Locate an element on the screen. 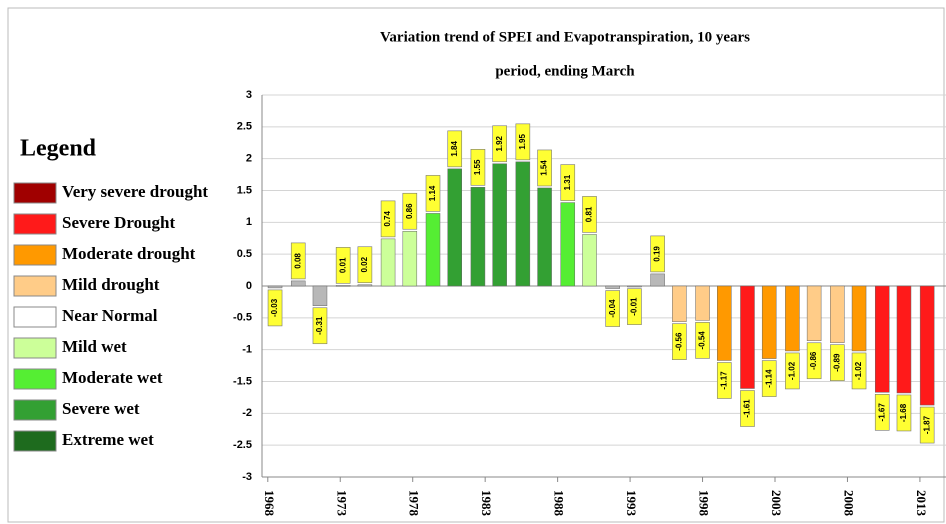 This screenshot has width=946, height=524. legend-label: Severe wet is located at coordinates (101, 408).